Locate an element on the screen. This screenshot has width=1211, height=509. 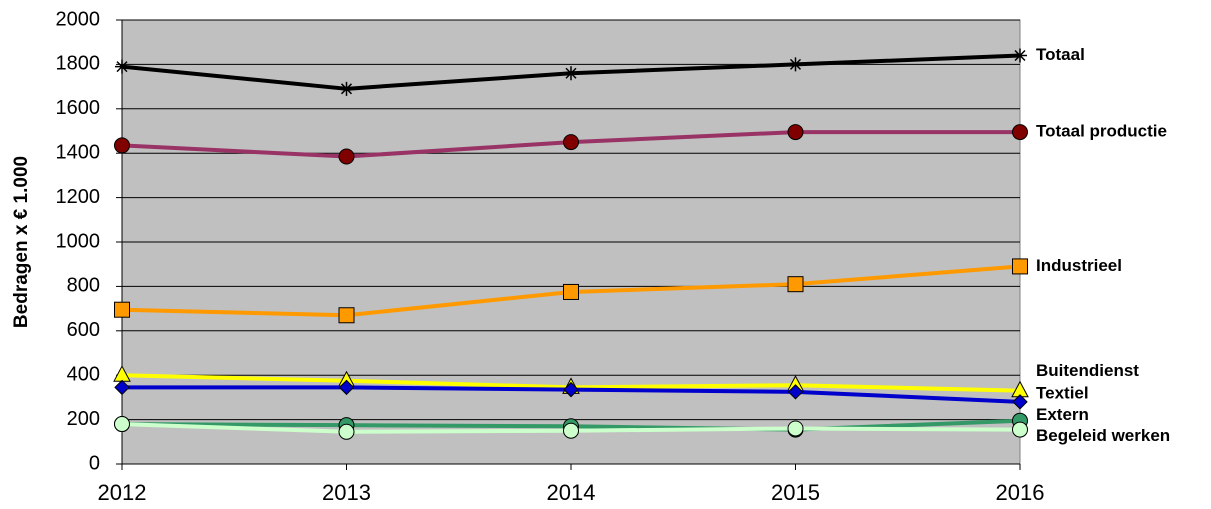
x-tick-label: 2016 is located at coordinates (1020, 492).